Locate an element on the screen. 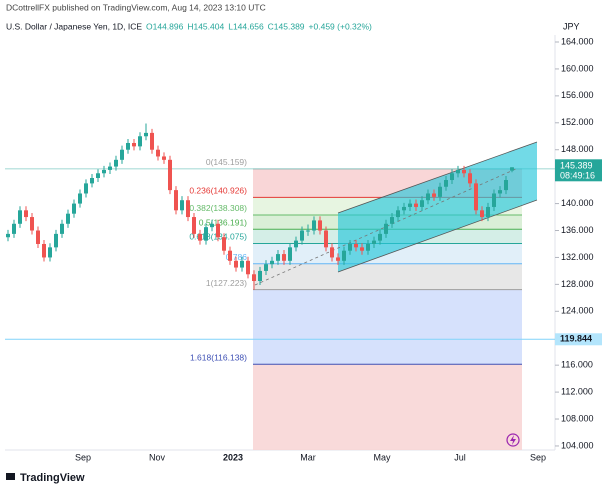 Image resolution: width=602 pixels, height=490 pixels. y-tick-label: 136.000 is located at coordinates (577, 230).